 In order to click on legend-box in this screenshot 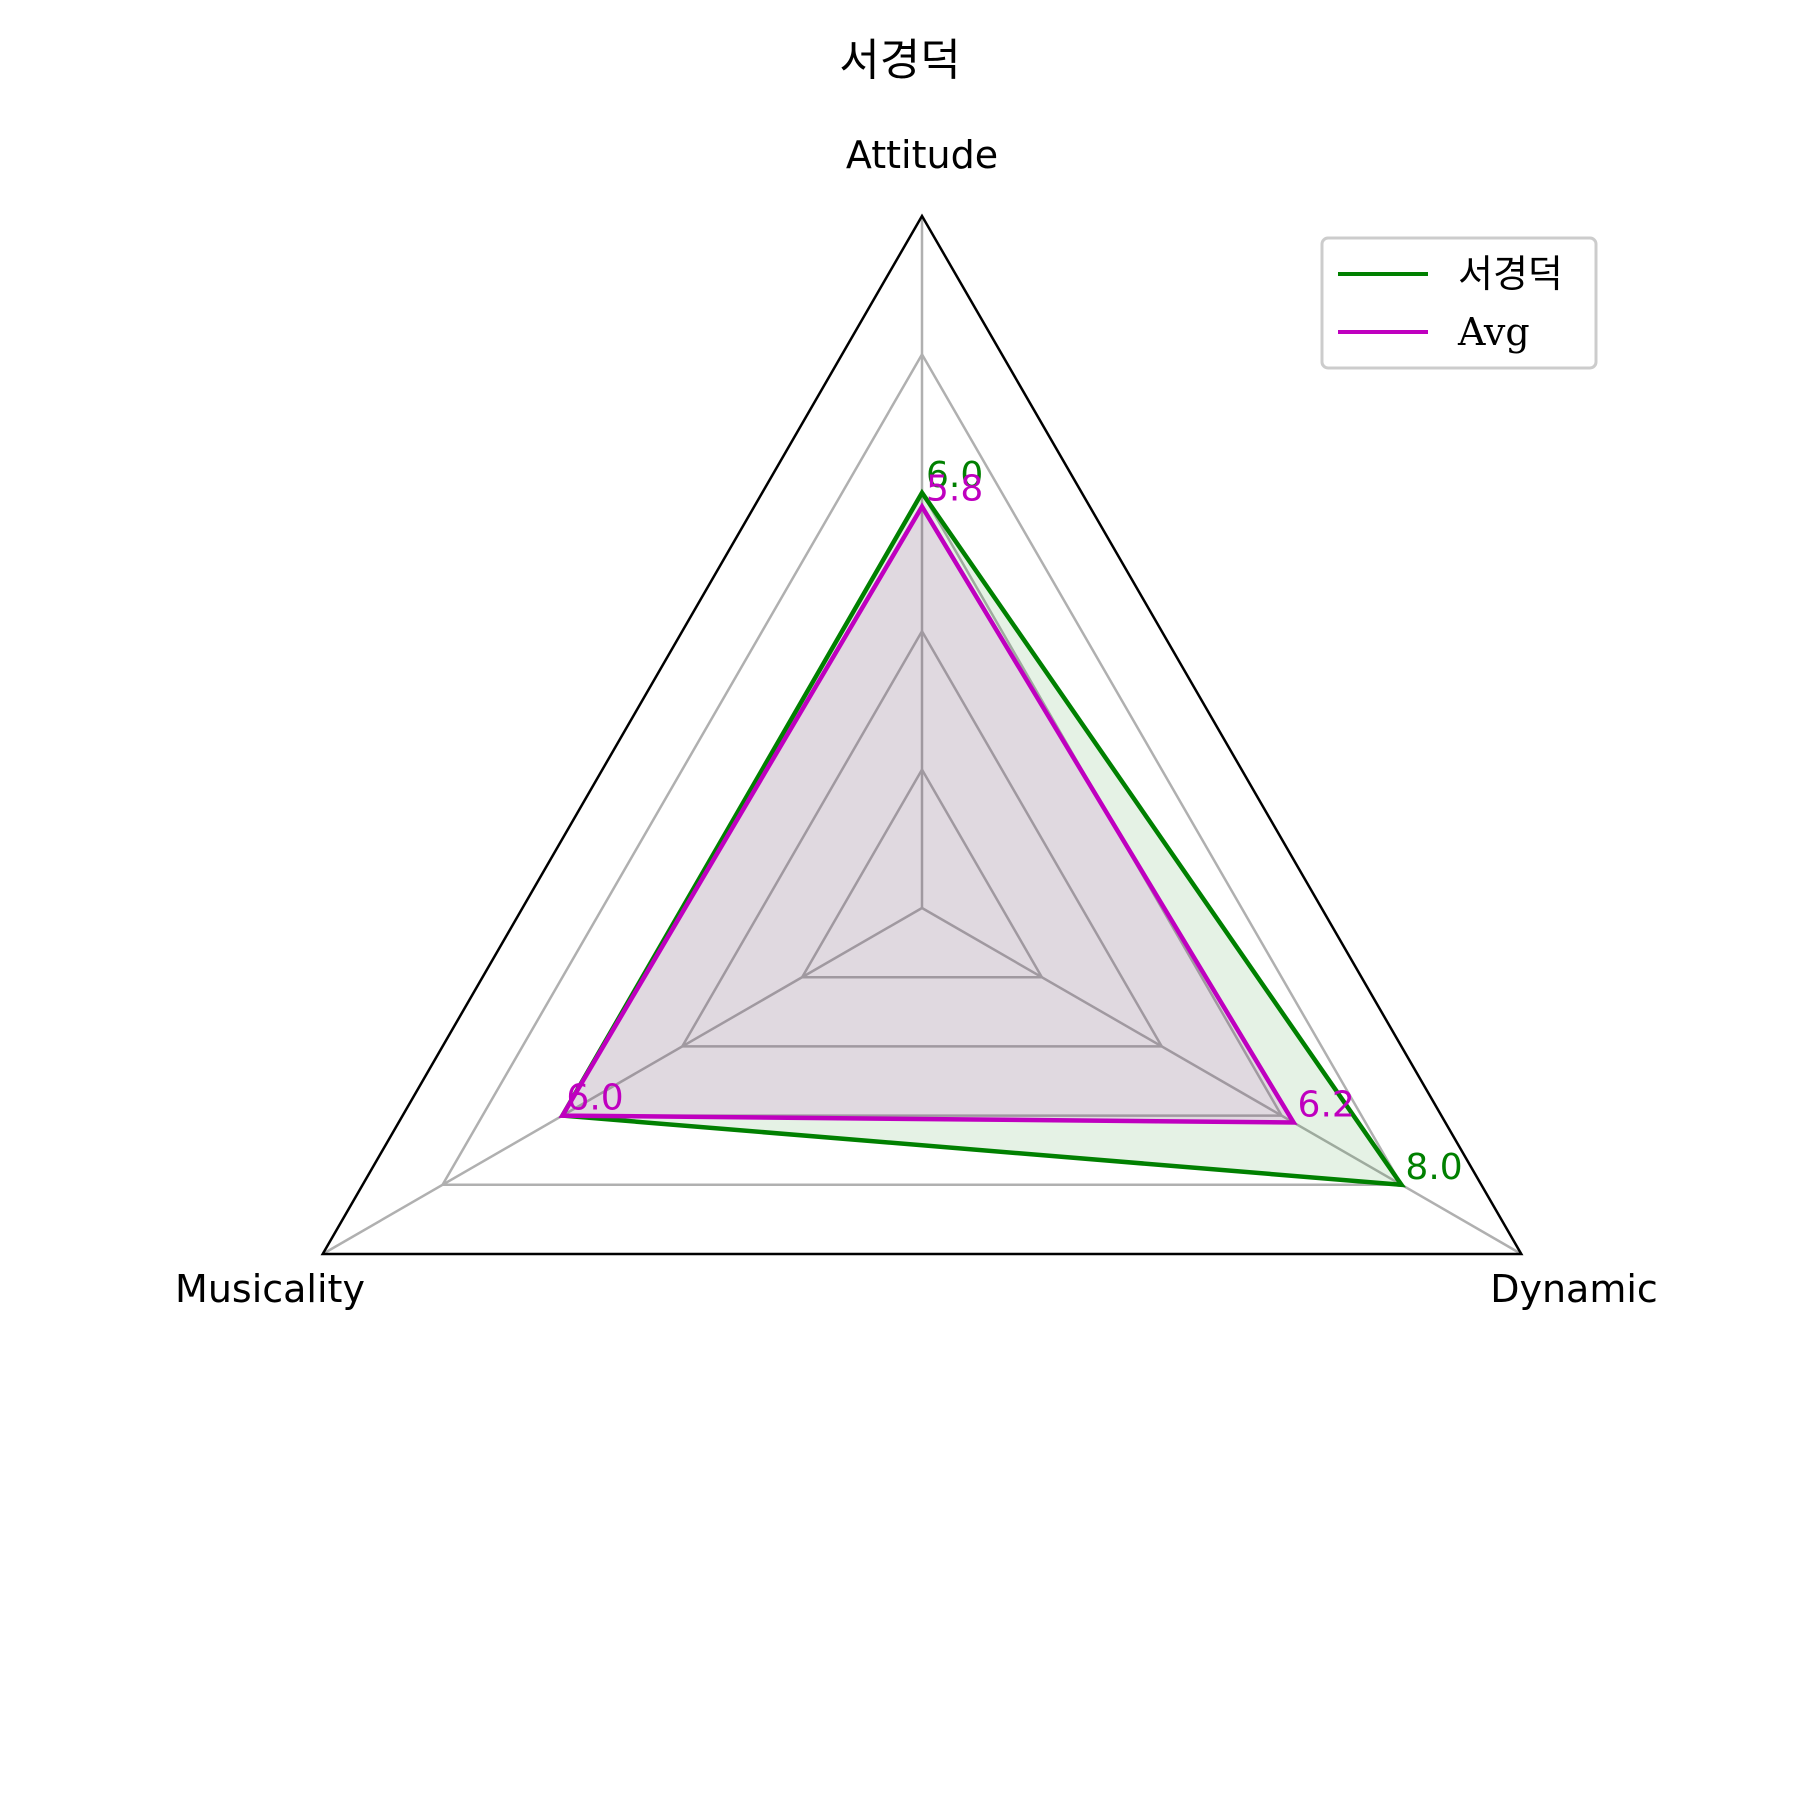, I will do `click(1459, 303)`.